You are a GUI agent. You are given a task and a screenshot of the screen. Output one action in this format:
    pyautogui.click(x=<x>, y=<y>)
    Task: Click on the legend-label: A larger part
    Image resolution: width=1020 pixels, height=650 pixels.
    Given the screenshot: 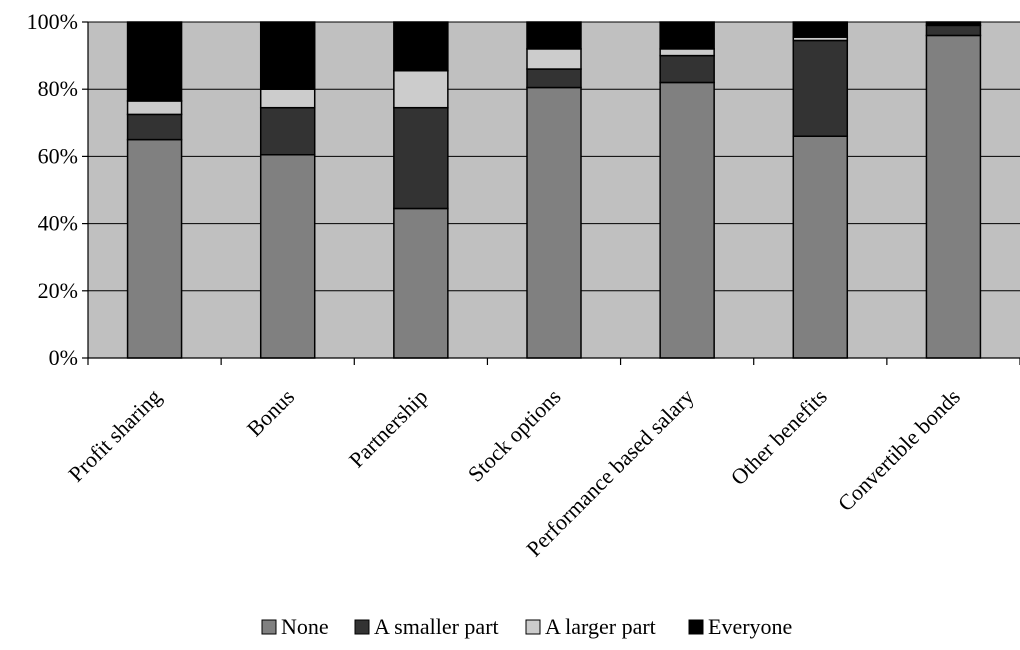 What is the action you would take?
    pyautogui.click(x=600, y=626)
    